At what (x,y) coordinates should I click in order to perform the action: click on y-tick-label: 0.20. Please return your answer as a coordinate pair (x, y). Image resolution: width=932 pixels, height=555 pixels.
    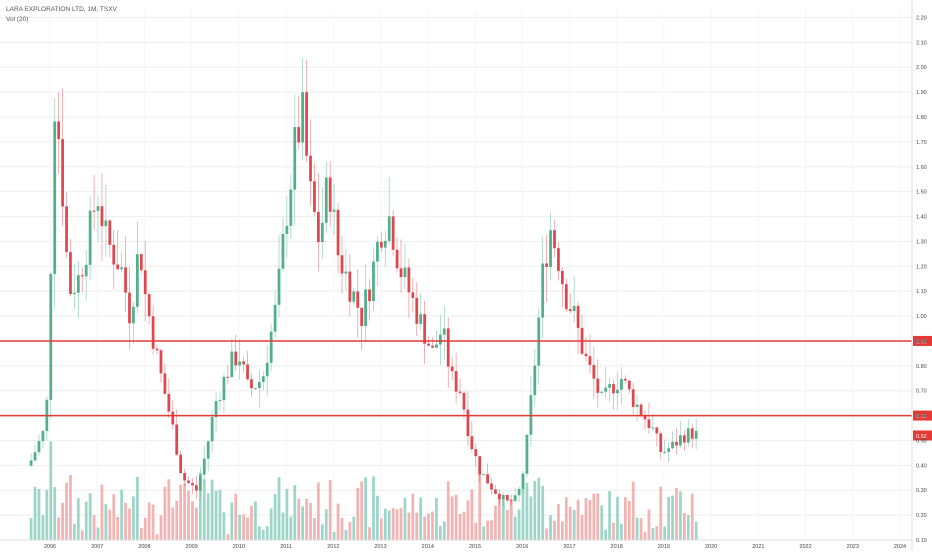
    Looking at the image, I should click on (921, 516).